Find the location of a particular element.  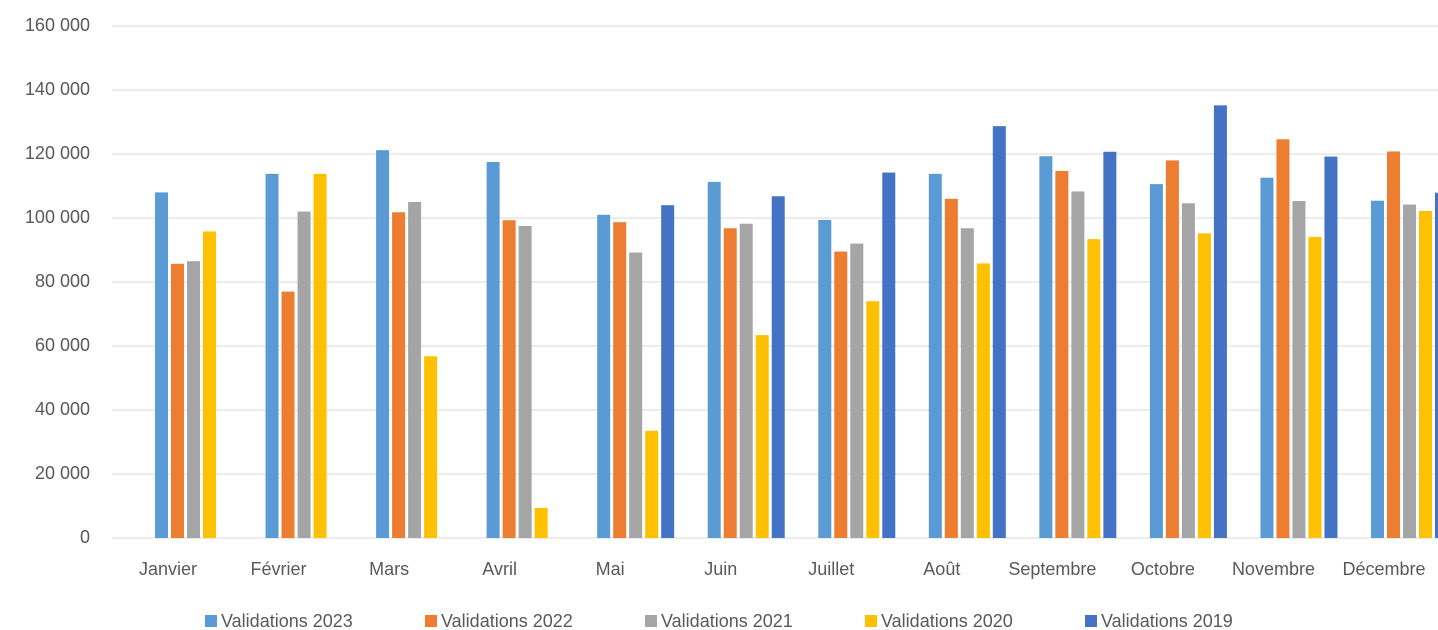

x-tick-label: Février is located at coordinates (279, 569).